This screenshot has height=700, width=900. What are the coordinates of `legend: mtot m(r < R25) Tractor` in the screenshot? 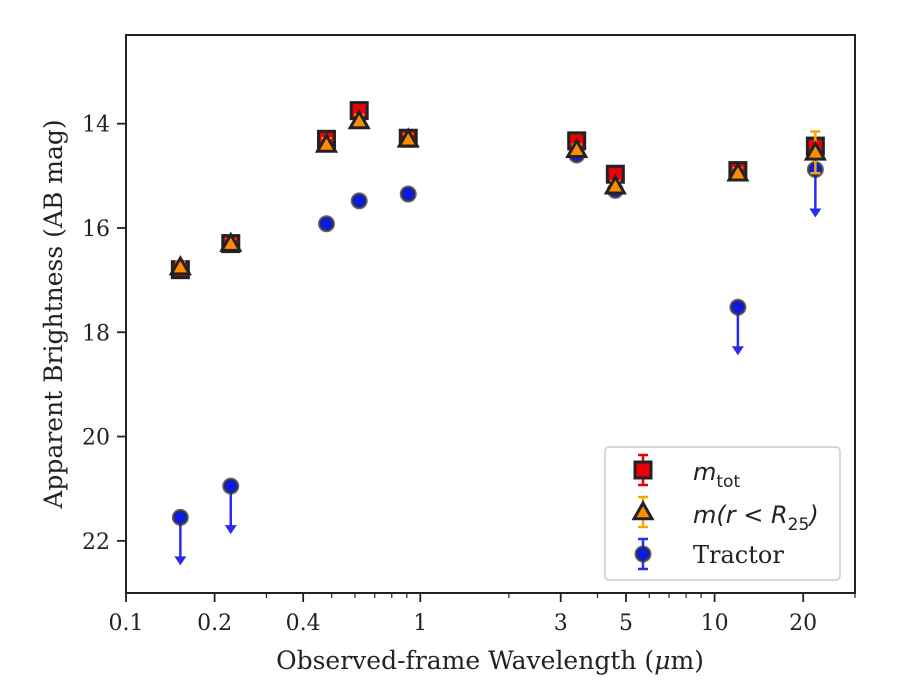 It's located at (722, 513).